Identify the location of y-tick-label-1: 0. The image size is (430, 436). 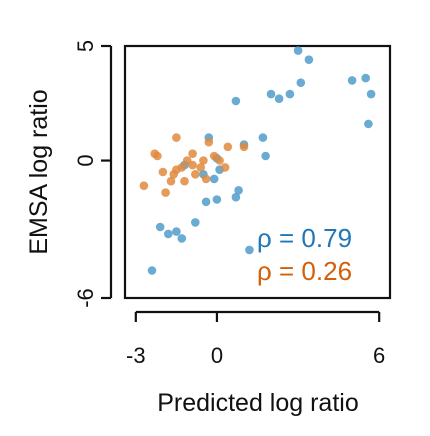
(85, 160).